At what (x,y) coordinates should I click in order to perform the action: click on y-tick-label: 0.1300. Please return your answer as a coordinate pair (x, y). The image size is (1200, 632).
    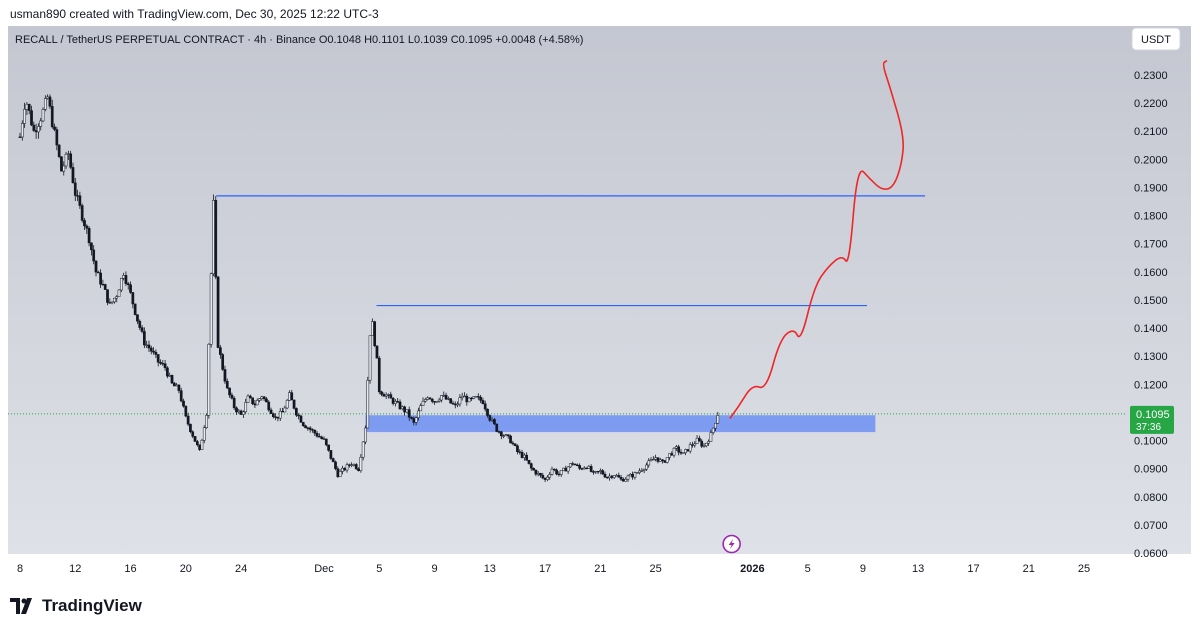
    Looking at the image, I should click on (1151, 357).